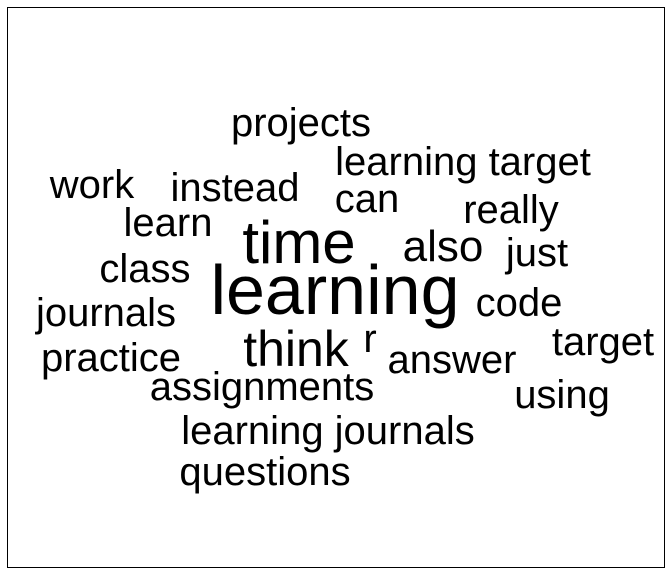 The height and width of the screenshot is (576, 672). I want to click on word-answer: answer, so click(452, 360).